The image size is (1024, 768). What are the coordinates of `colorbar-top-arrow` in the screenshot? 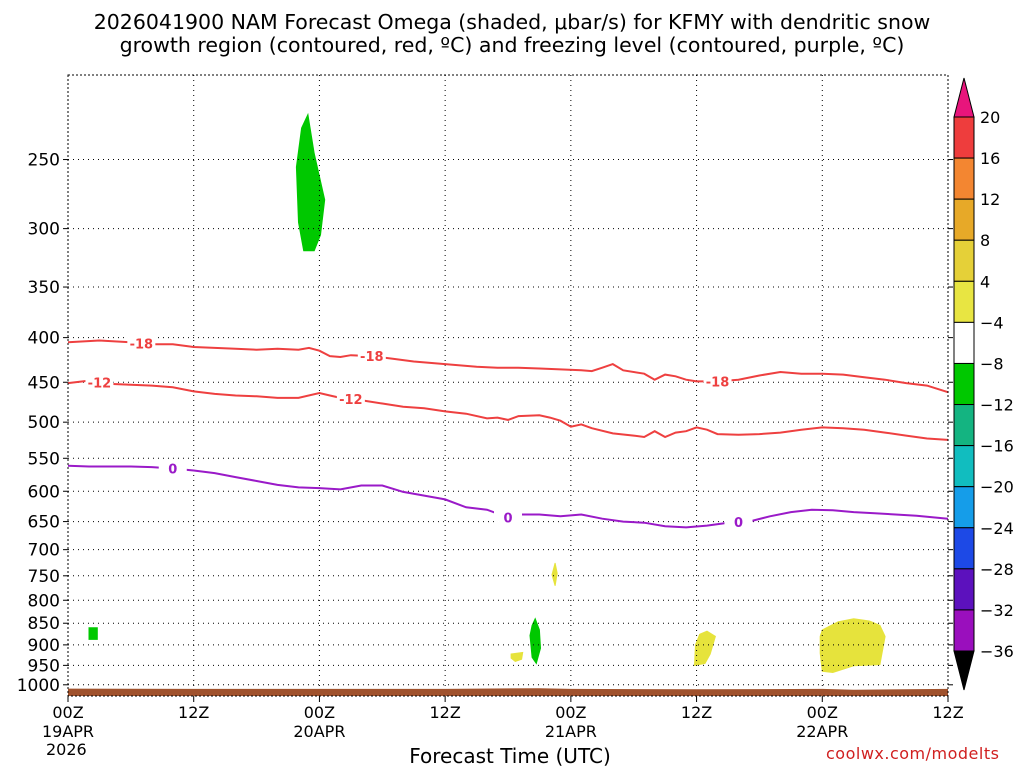 It's located at (964, 97).